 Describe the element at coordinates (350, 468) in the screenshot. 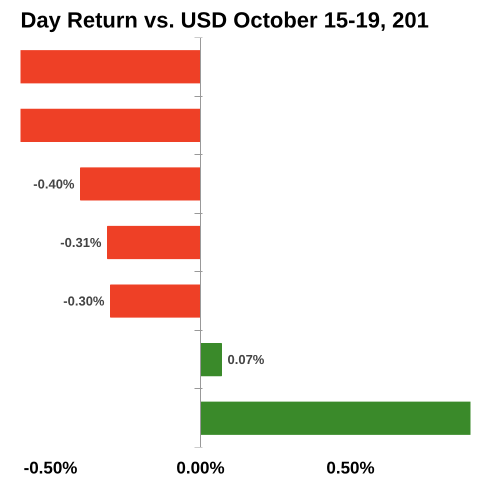

I see `x-tick-label: 0.50%` at that location.